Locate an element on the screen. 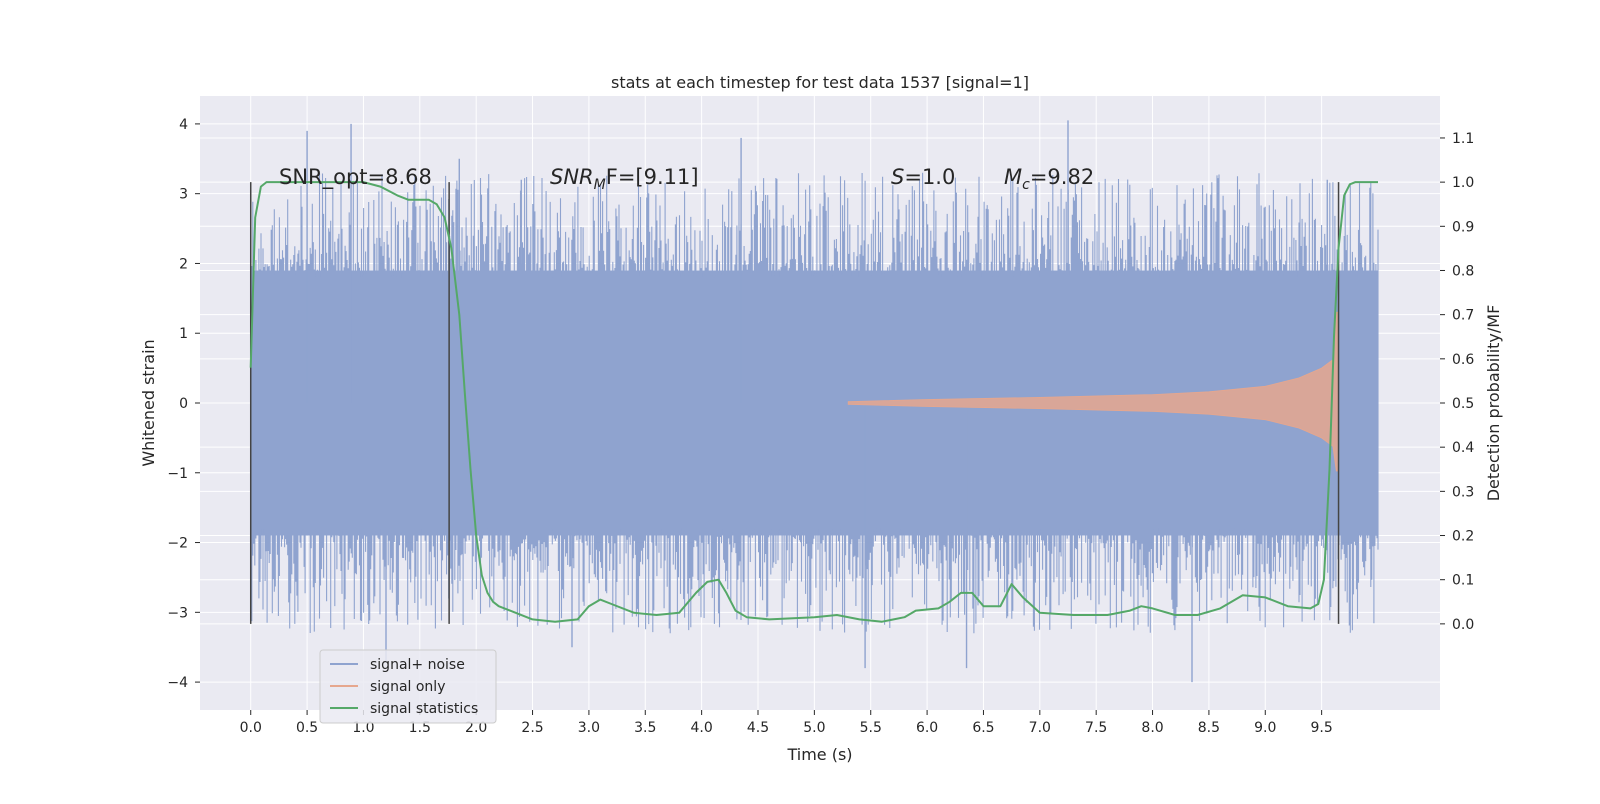 This screenshot has width=1600, height=804. y-tick-label: 1 is located at coordinates (183, 334).